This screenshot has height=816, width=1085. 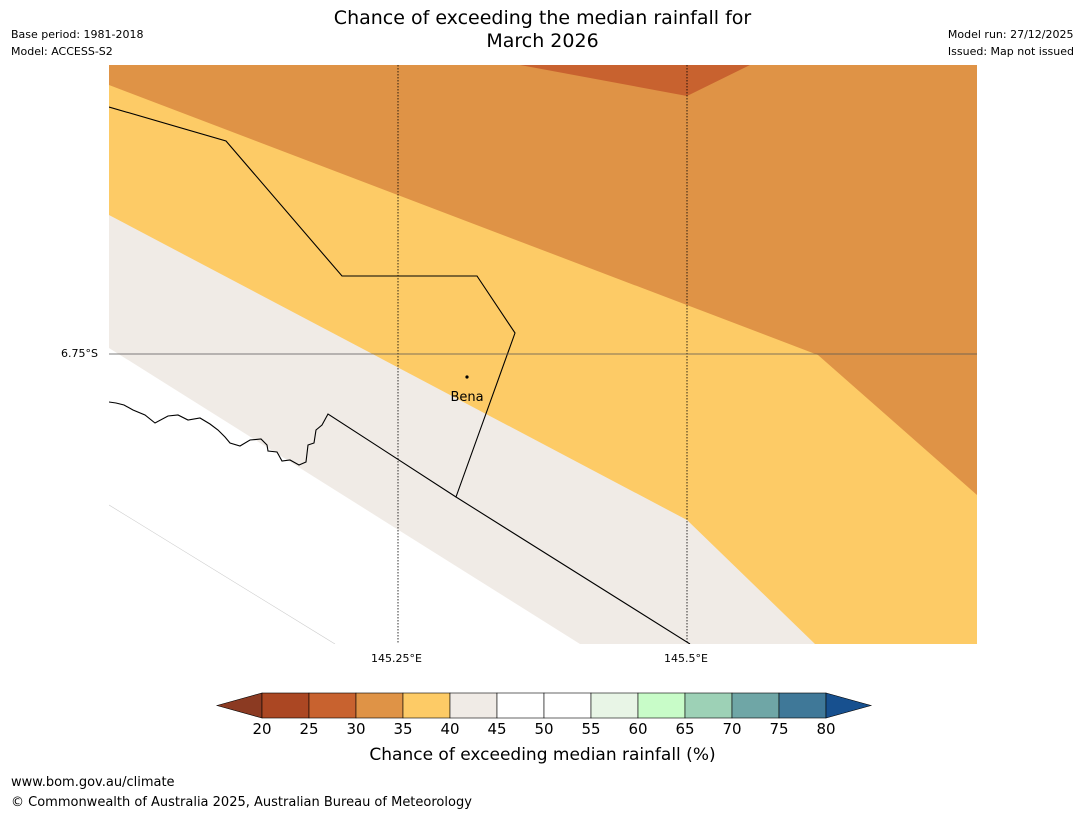 What do you see at coordinates (1010, 34) in the screenshot?
I see `model-run: Model run: 27/12/2025` at bounding box center [1010, 34].